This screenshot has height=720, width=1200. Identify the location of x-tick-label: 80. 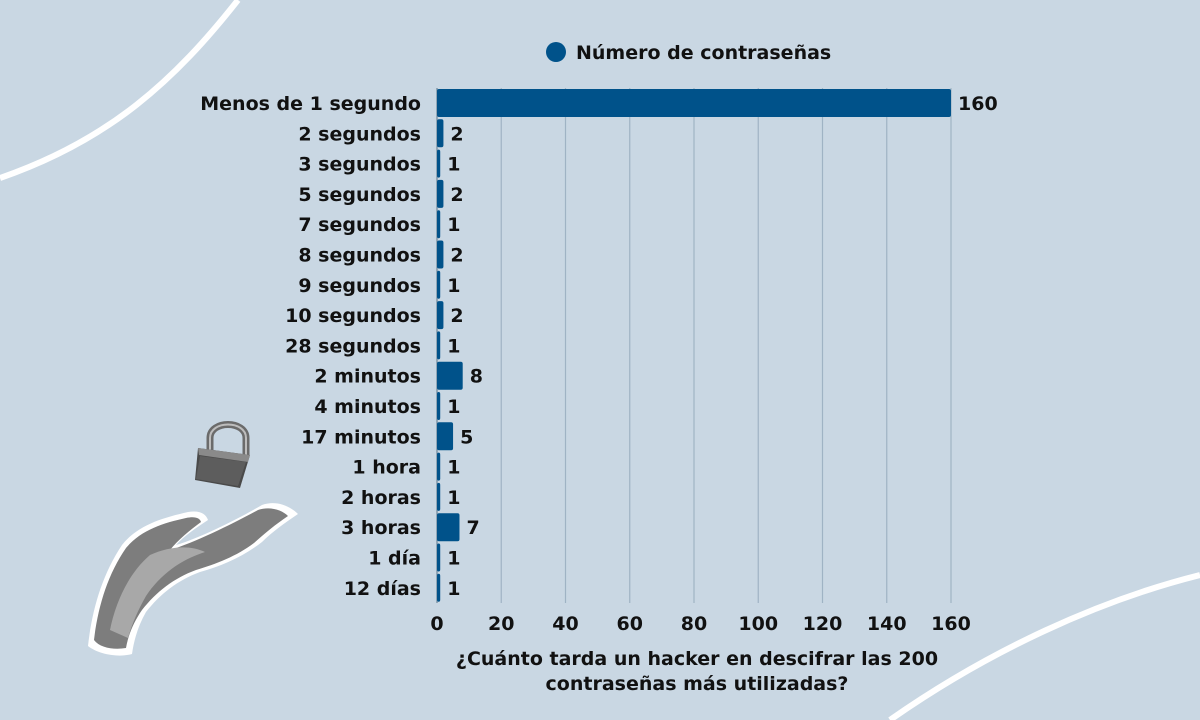
(694, 624).